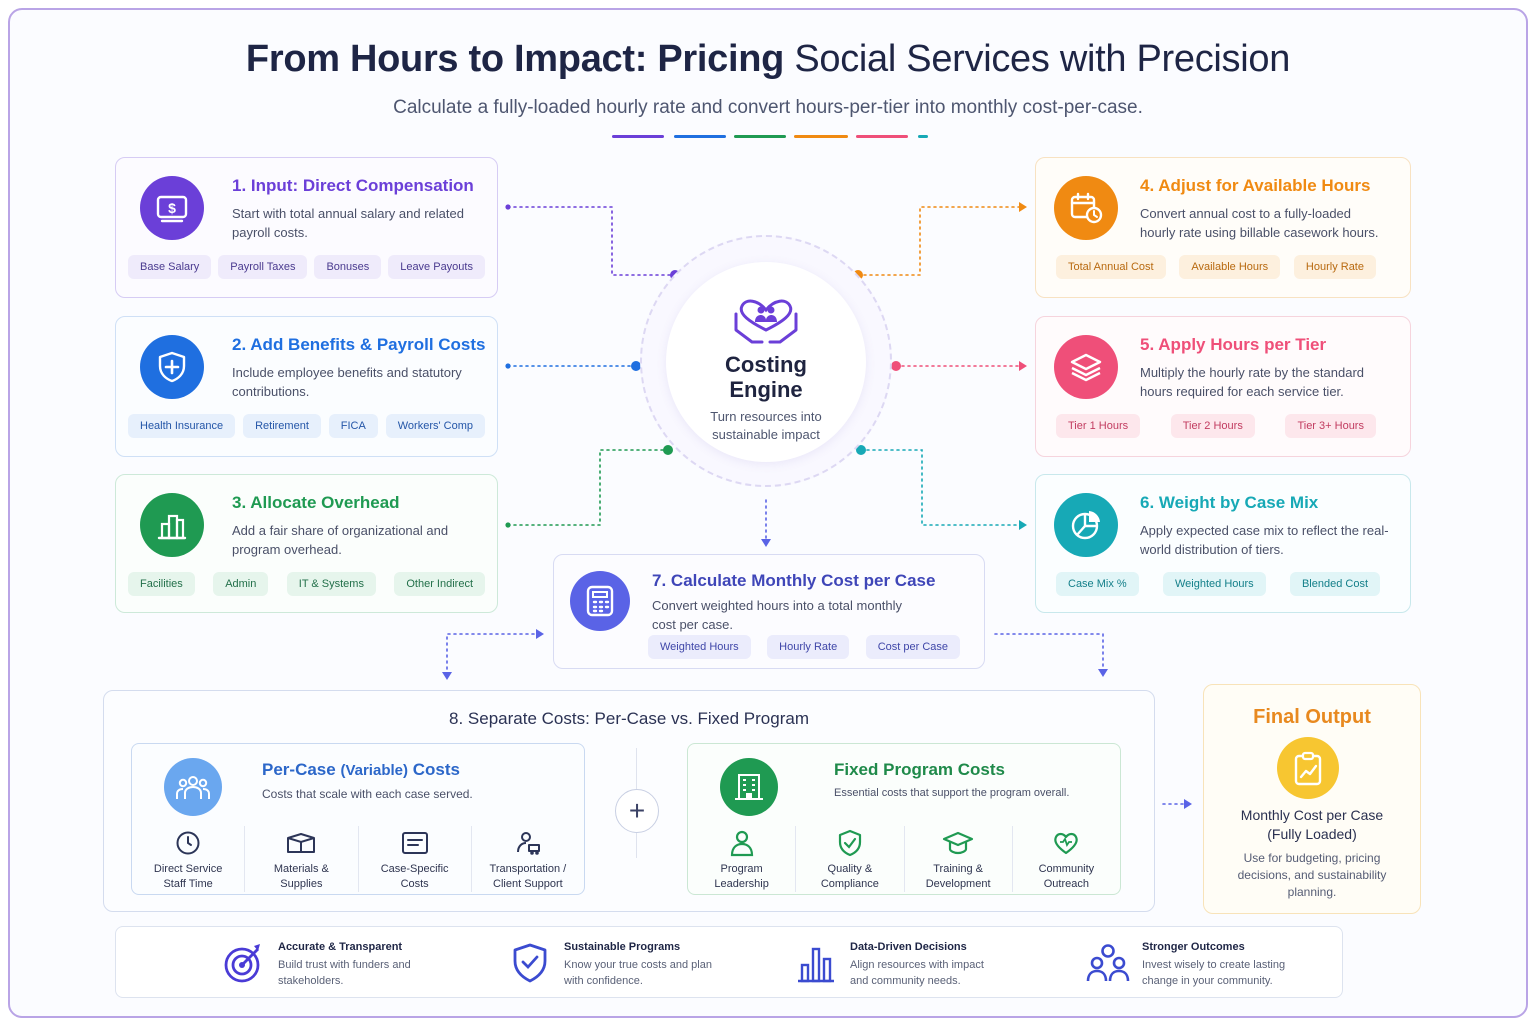 The height and width of the screenshot is (1024, 1536). What do you see at coordinates (515, 59) in the screenshot?
I see `title-bold: From Hours to Impact: Pricing` at bounding box center [515, 59].